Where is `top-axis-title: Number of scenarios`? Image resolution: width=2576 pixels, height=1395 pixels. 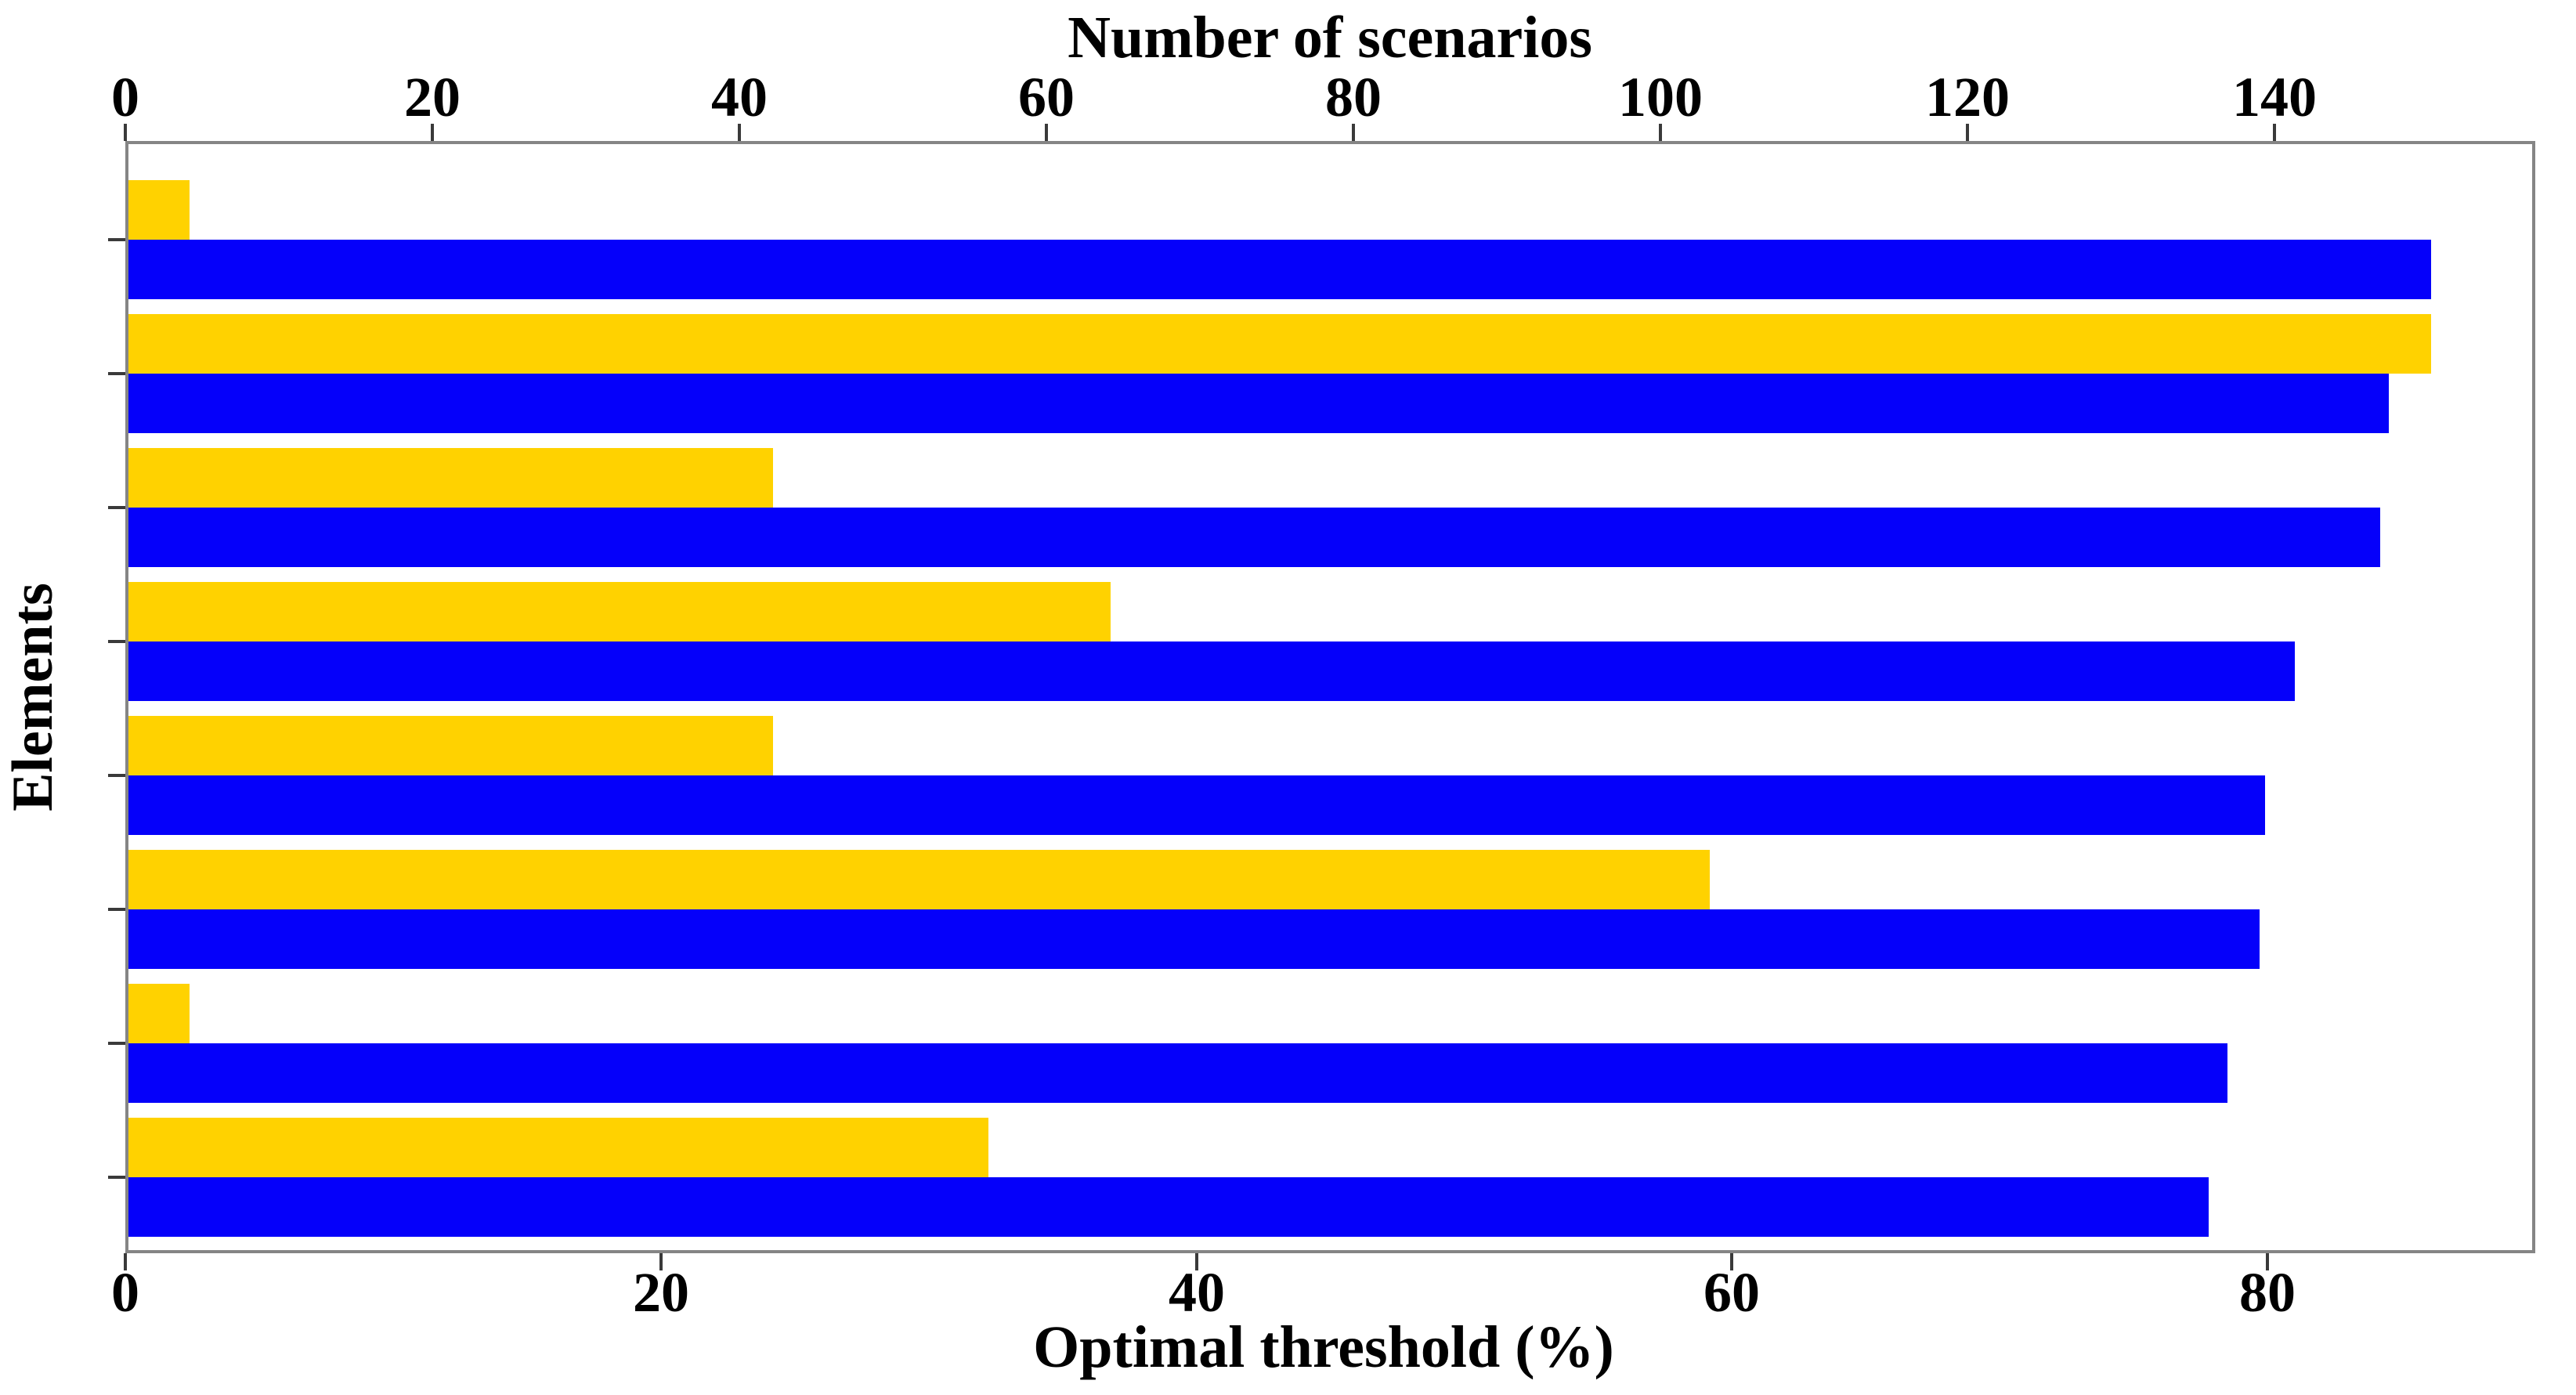
top-axis-title: Number of scenarios is located at coordinates (1330, 37).